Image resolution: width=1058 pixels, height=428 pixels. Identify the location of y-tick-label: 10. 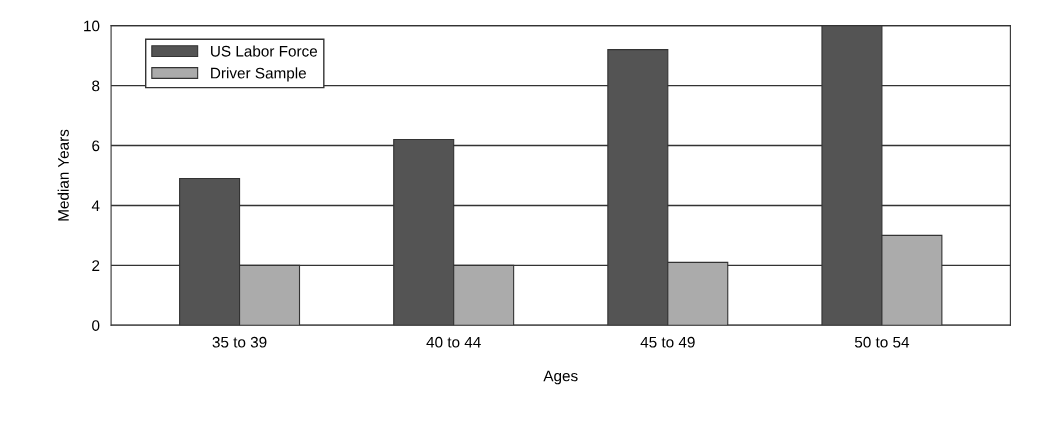
(92, 26).